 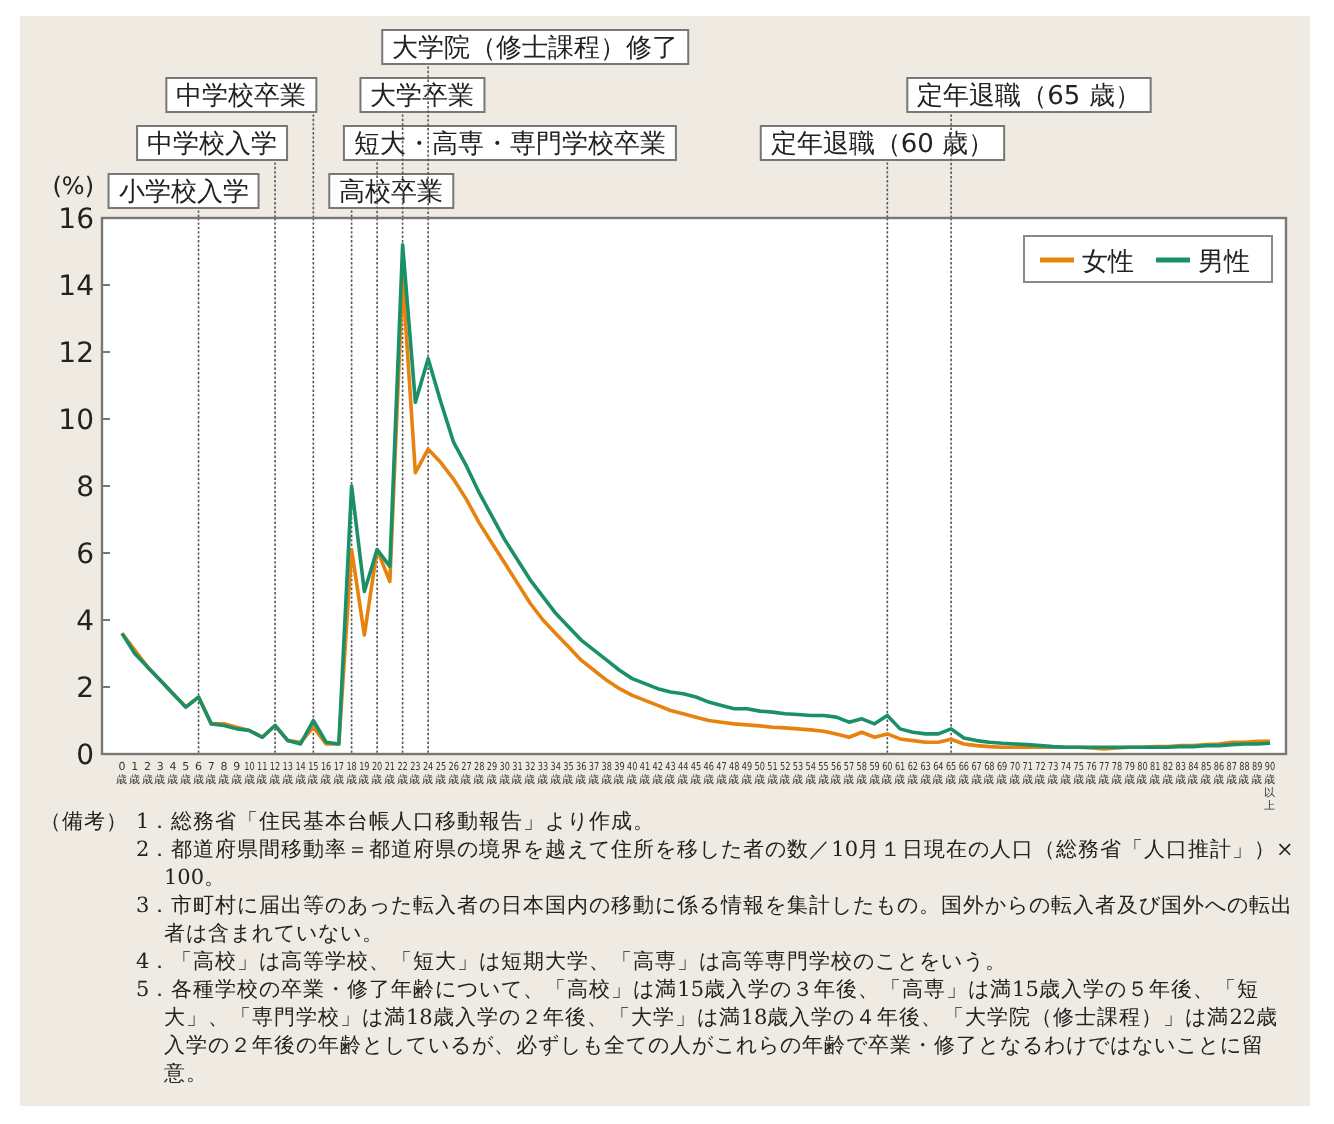 I want to click on text: 1．総務省「住民基本台帳人口移動報告」より作成。, so click(x=396, y=822).